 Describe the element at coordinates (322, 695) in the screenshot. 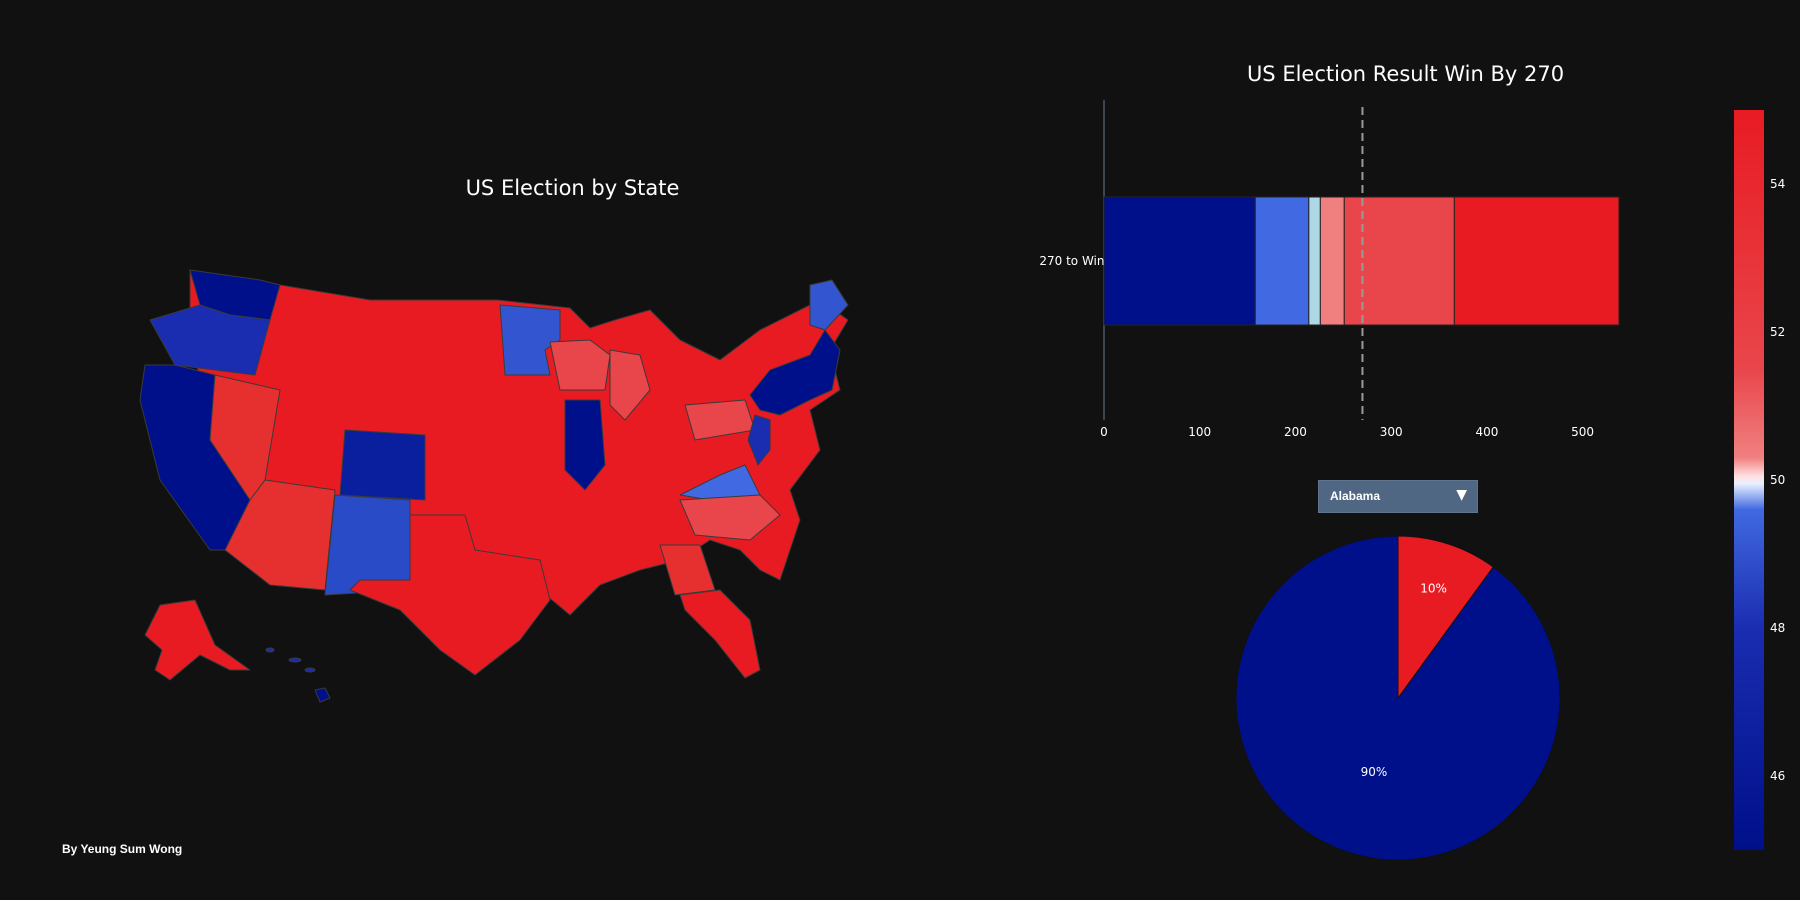

I see `state-hawaii` at that location.